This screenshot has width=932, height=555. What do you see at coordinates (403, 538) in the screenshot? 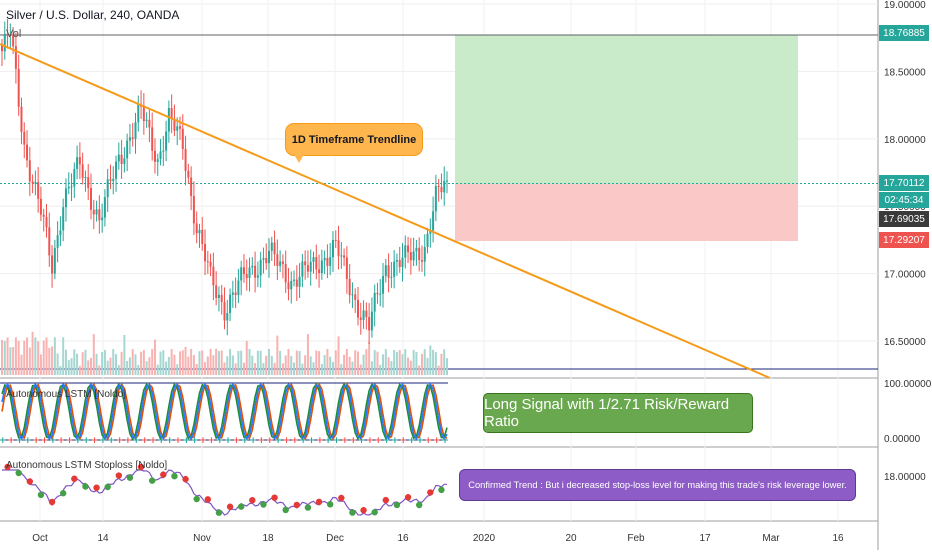
I see `x-tick-label: 16` at bounding box center [403, 538].